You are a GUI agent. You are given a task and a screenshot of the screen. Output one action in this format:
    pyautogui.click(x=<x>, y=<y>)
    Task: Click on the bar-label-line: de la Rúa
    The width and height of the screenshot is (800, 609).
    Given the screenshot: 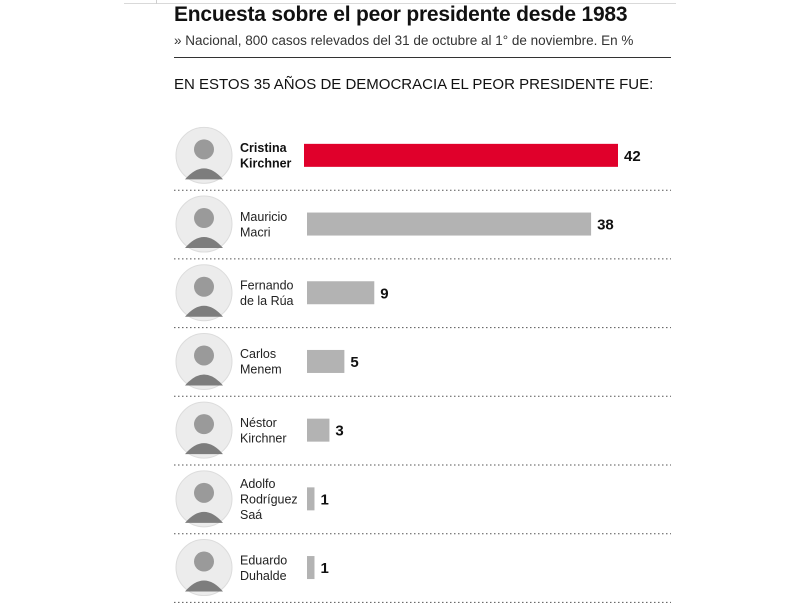 What is the action you would take?
    pyautogui.click(x=267, y=301)
    